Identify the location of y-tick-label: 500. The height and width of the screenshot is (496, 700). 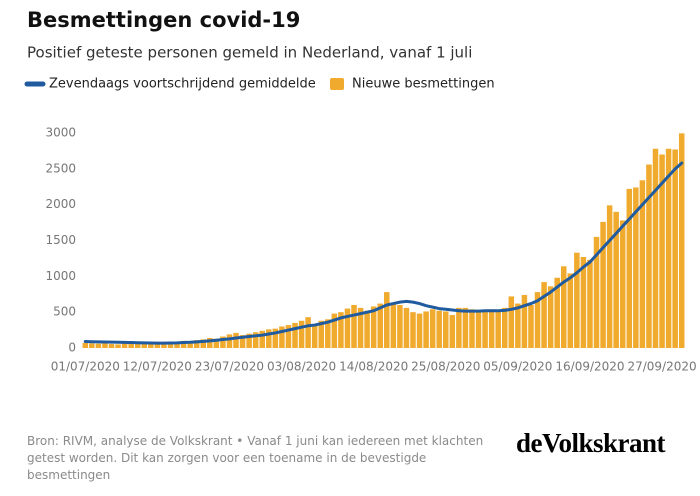
(64, 312).